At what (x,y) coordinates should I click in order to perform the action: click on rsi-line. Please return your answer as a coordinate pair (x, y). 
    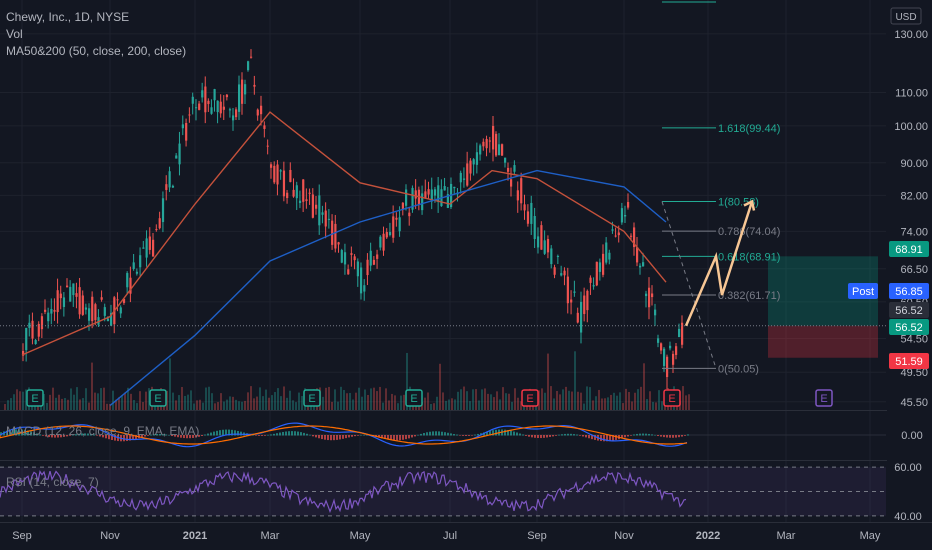
    Looking at the image, I should click on (343, 492).